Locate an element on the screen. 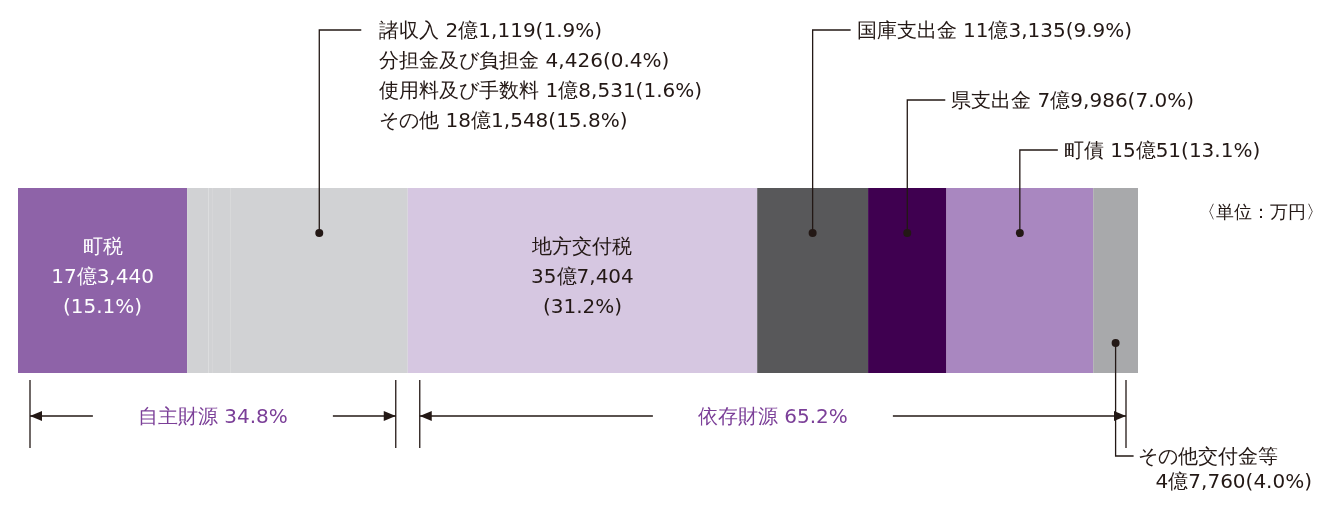 The height and width of the screenshot is (507, 1338). text: その他交付金等 is located at coordinates (1207, 456).